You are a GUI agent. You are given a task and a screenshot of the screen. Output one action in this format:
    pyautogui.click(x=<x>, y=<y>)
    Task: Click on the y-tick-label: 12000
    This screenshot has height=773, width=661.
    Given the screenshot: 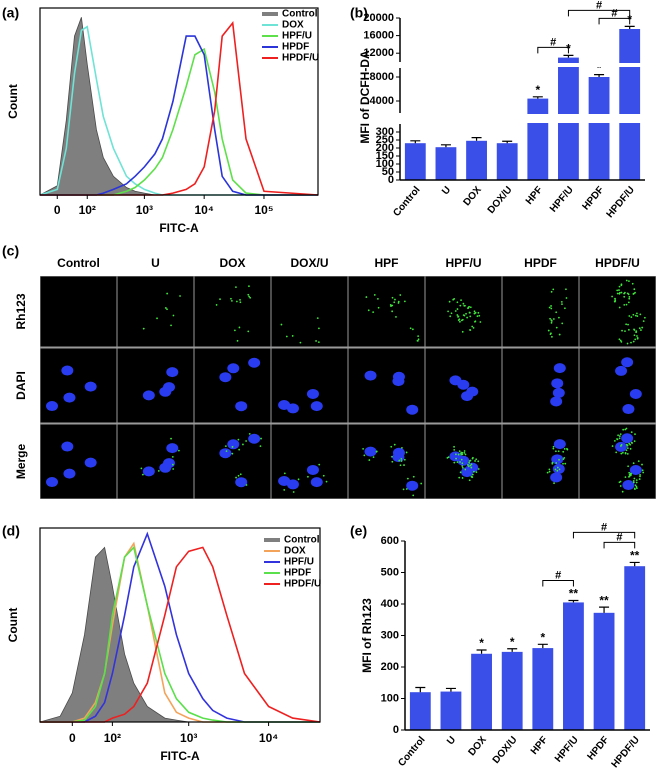 What is the action you would take?
    pyautogui.click(x=378, y=53)
    